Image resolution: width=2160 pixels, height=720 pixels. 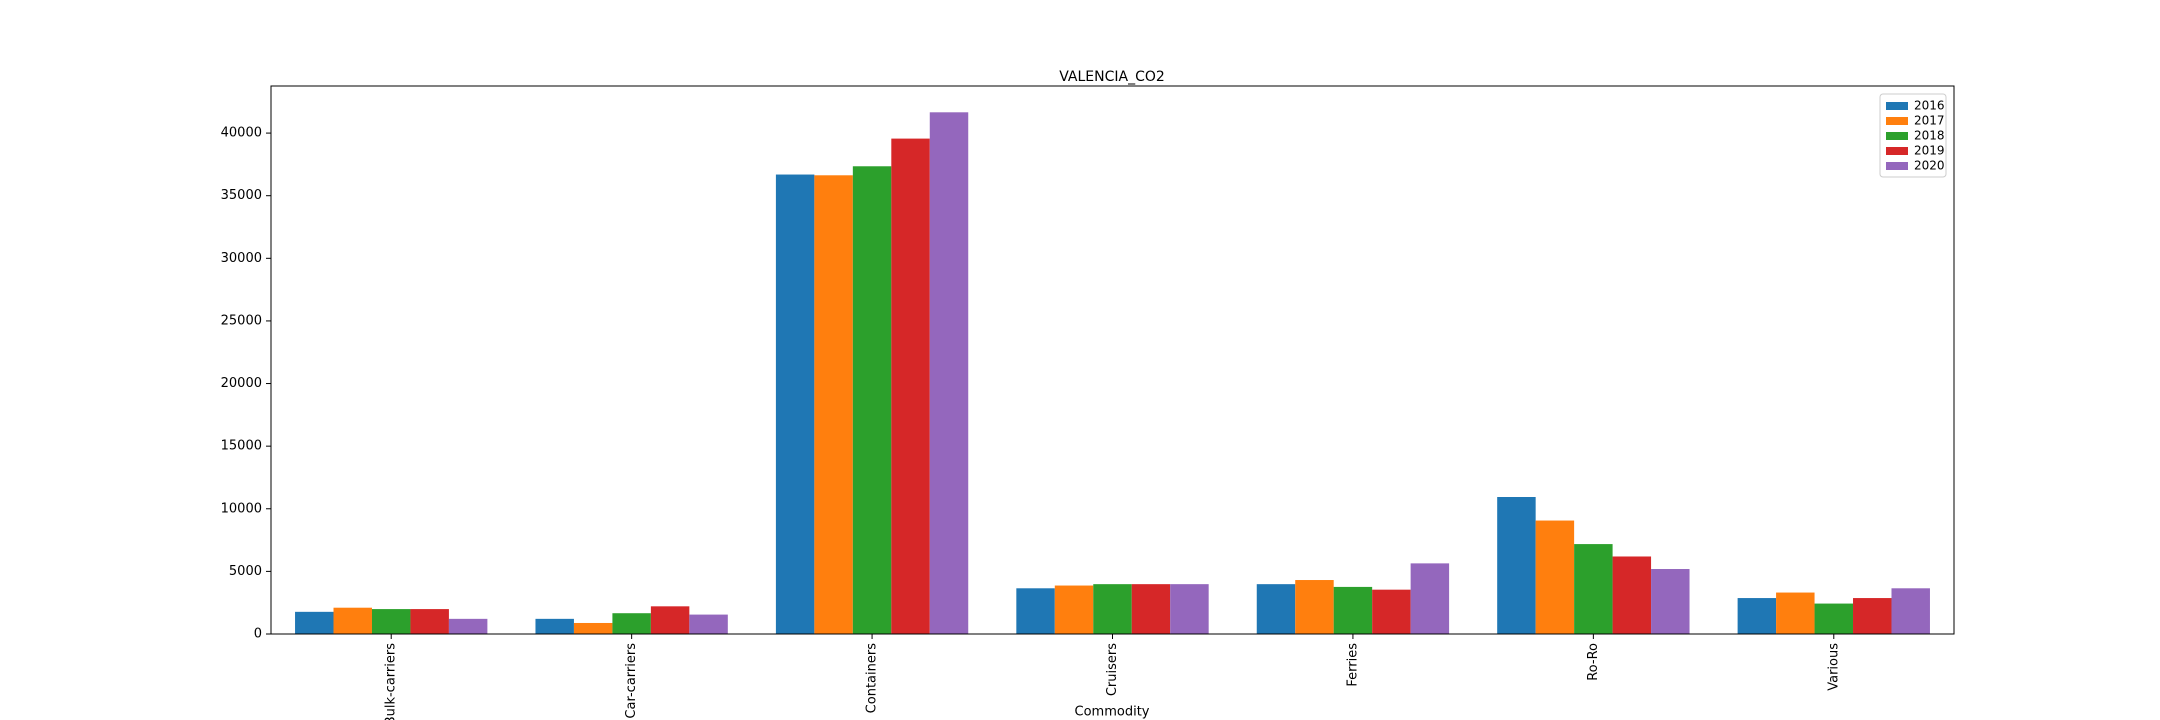 I want to click on x-tick-label: Various, so click(x=1833, y=667).